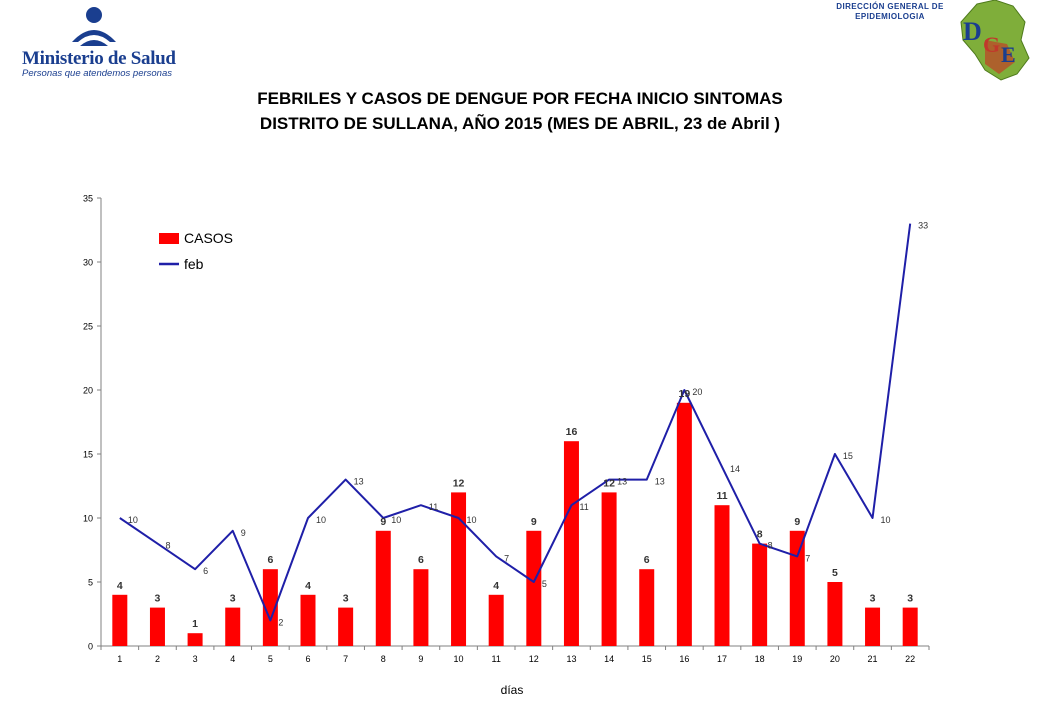 This screenshot has width=1040, height=720. Describe the element at coordinates (345, 659) in the screenshot. I see `x-tick-label: 7` at that location.